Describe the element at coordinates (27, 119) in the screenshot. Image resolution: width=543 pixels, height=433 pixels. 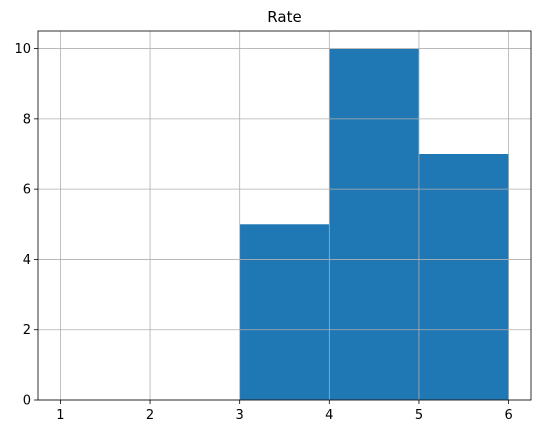
I see `y-tick-label: 8` at that location.